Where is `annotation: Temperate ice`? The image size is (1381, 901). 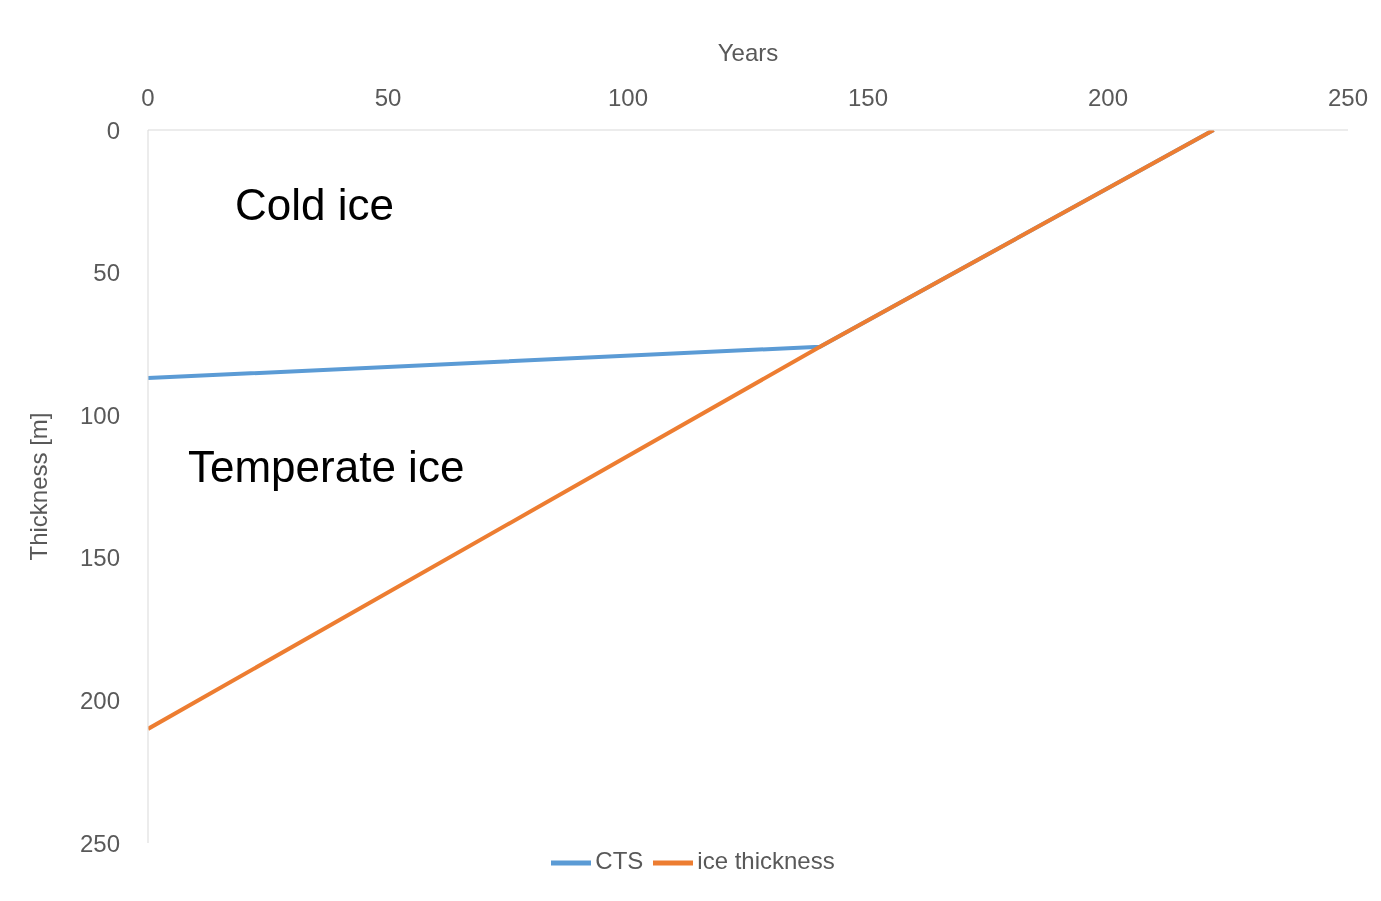
annotation: Temperate ice is located at coordinates (326, 467).